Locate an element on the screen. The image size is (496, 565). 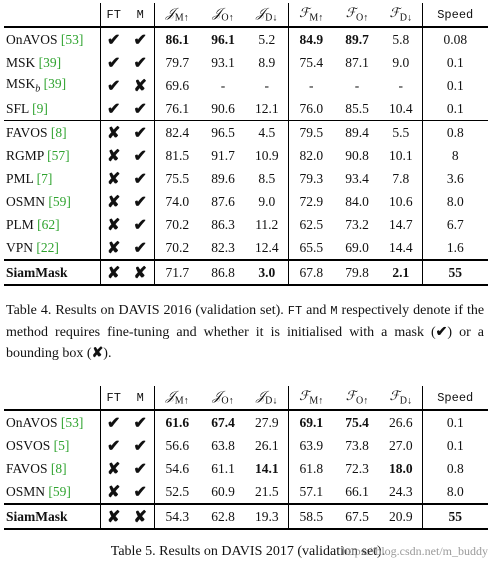
header-j-mean: 𝒥M↑ is located at coordinates (176, 15).